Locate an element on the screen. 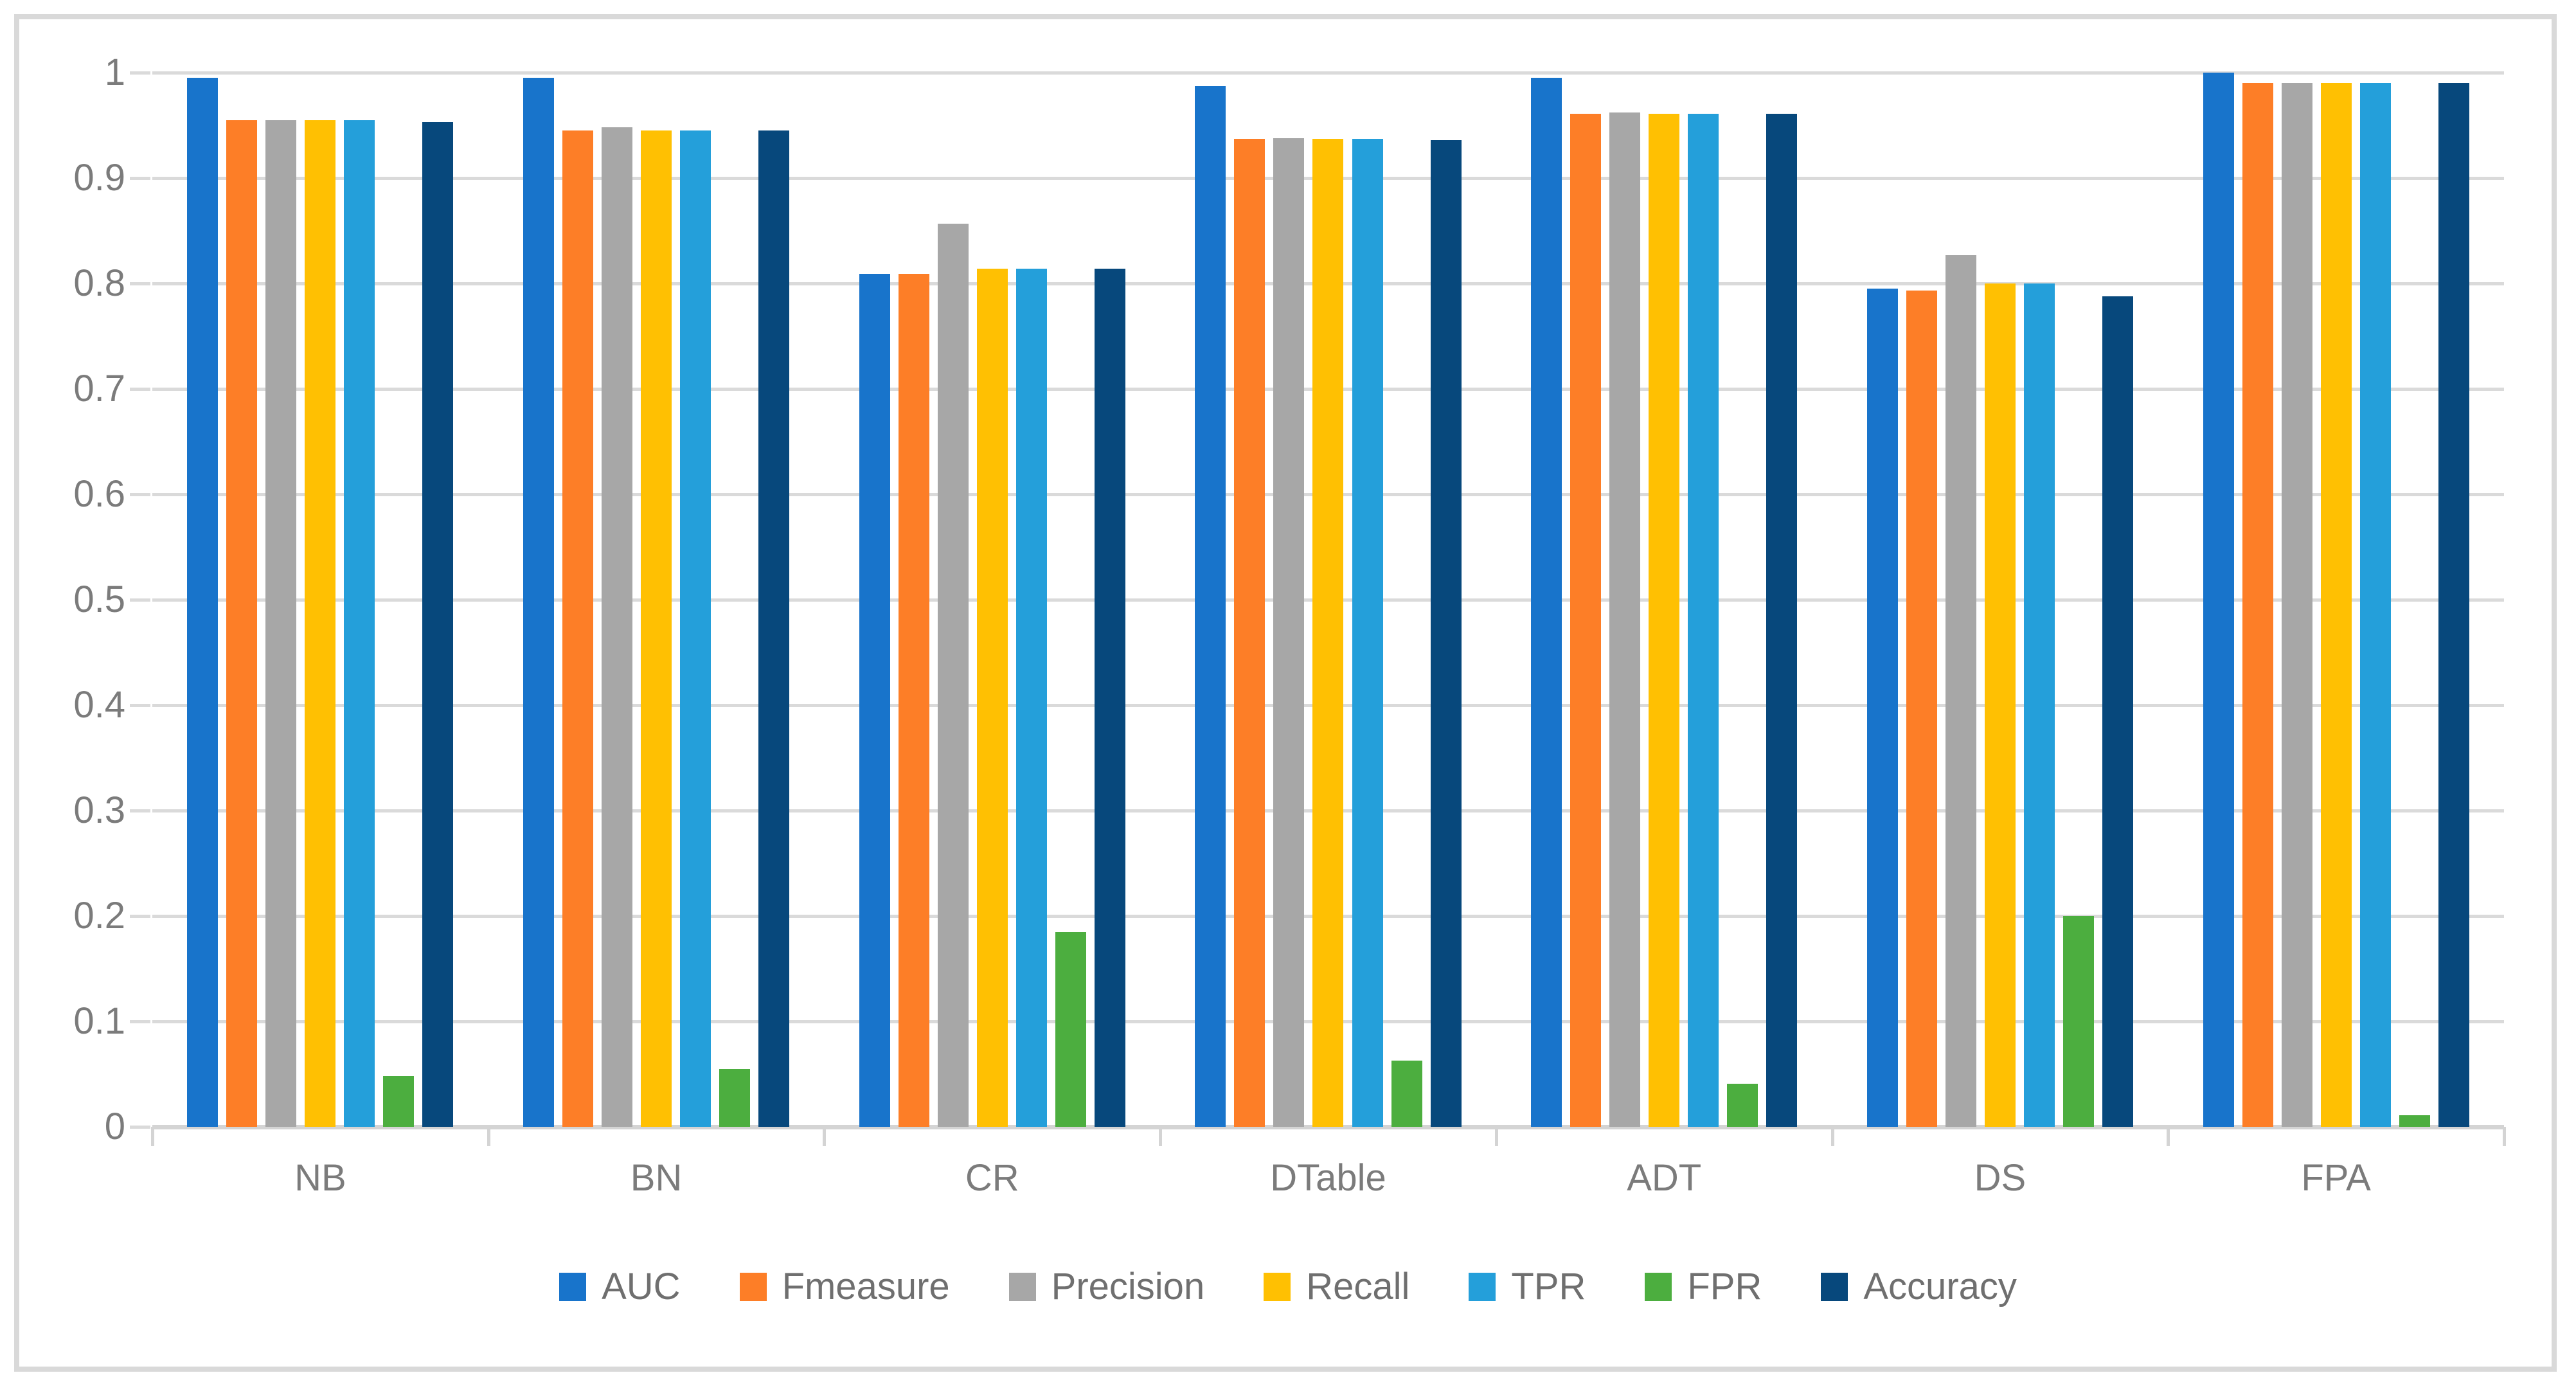 This screenshot has width=2576, height=1391. category-label-adt: ADT is located at coordinates (1664, 1178).